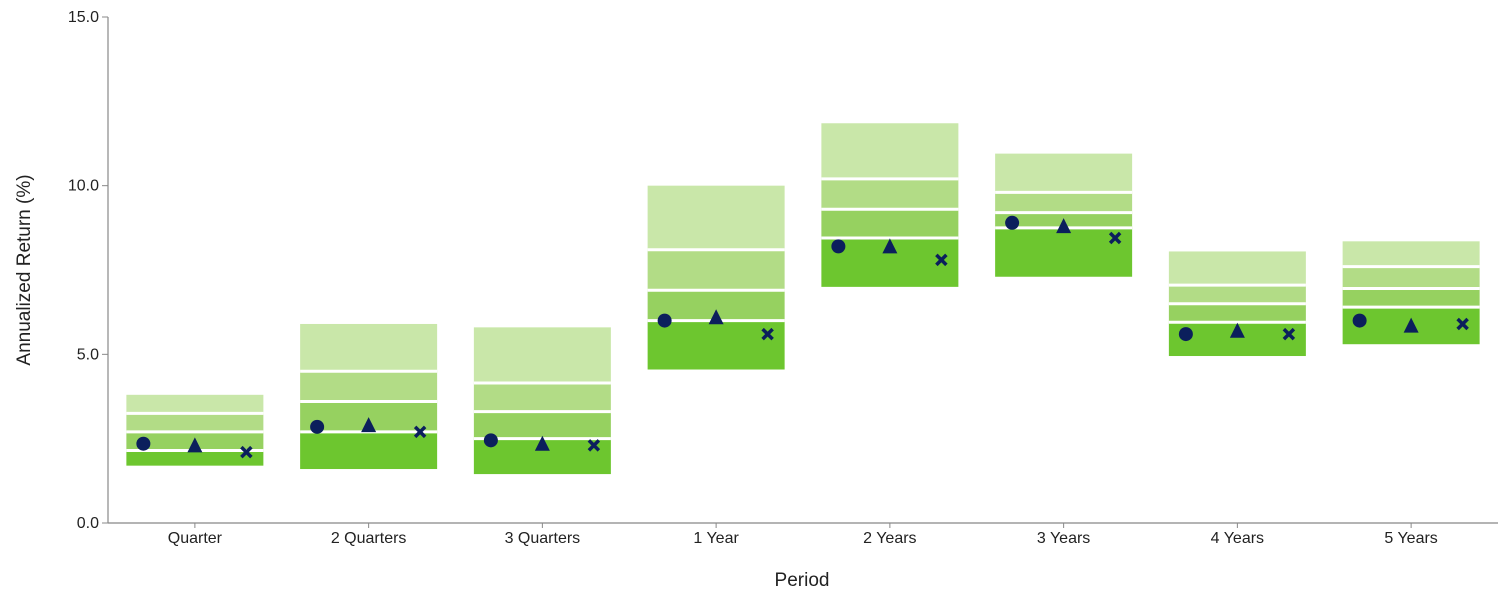 The width and height of the screenshot is (1501, 592). What do you see at coordinates (88, 523) in the screenshot?
I see `y-tick-label: 0.0` at bounding box center [88, 523].